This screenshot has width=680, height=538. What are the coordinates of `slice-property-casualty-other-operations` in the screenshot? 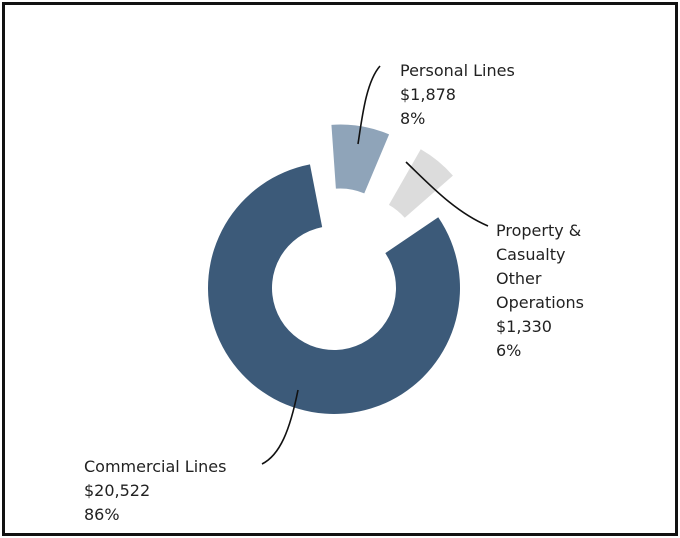 It's located at (420, 183).